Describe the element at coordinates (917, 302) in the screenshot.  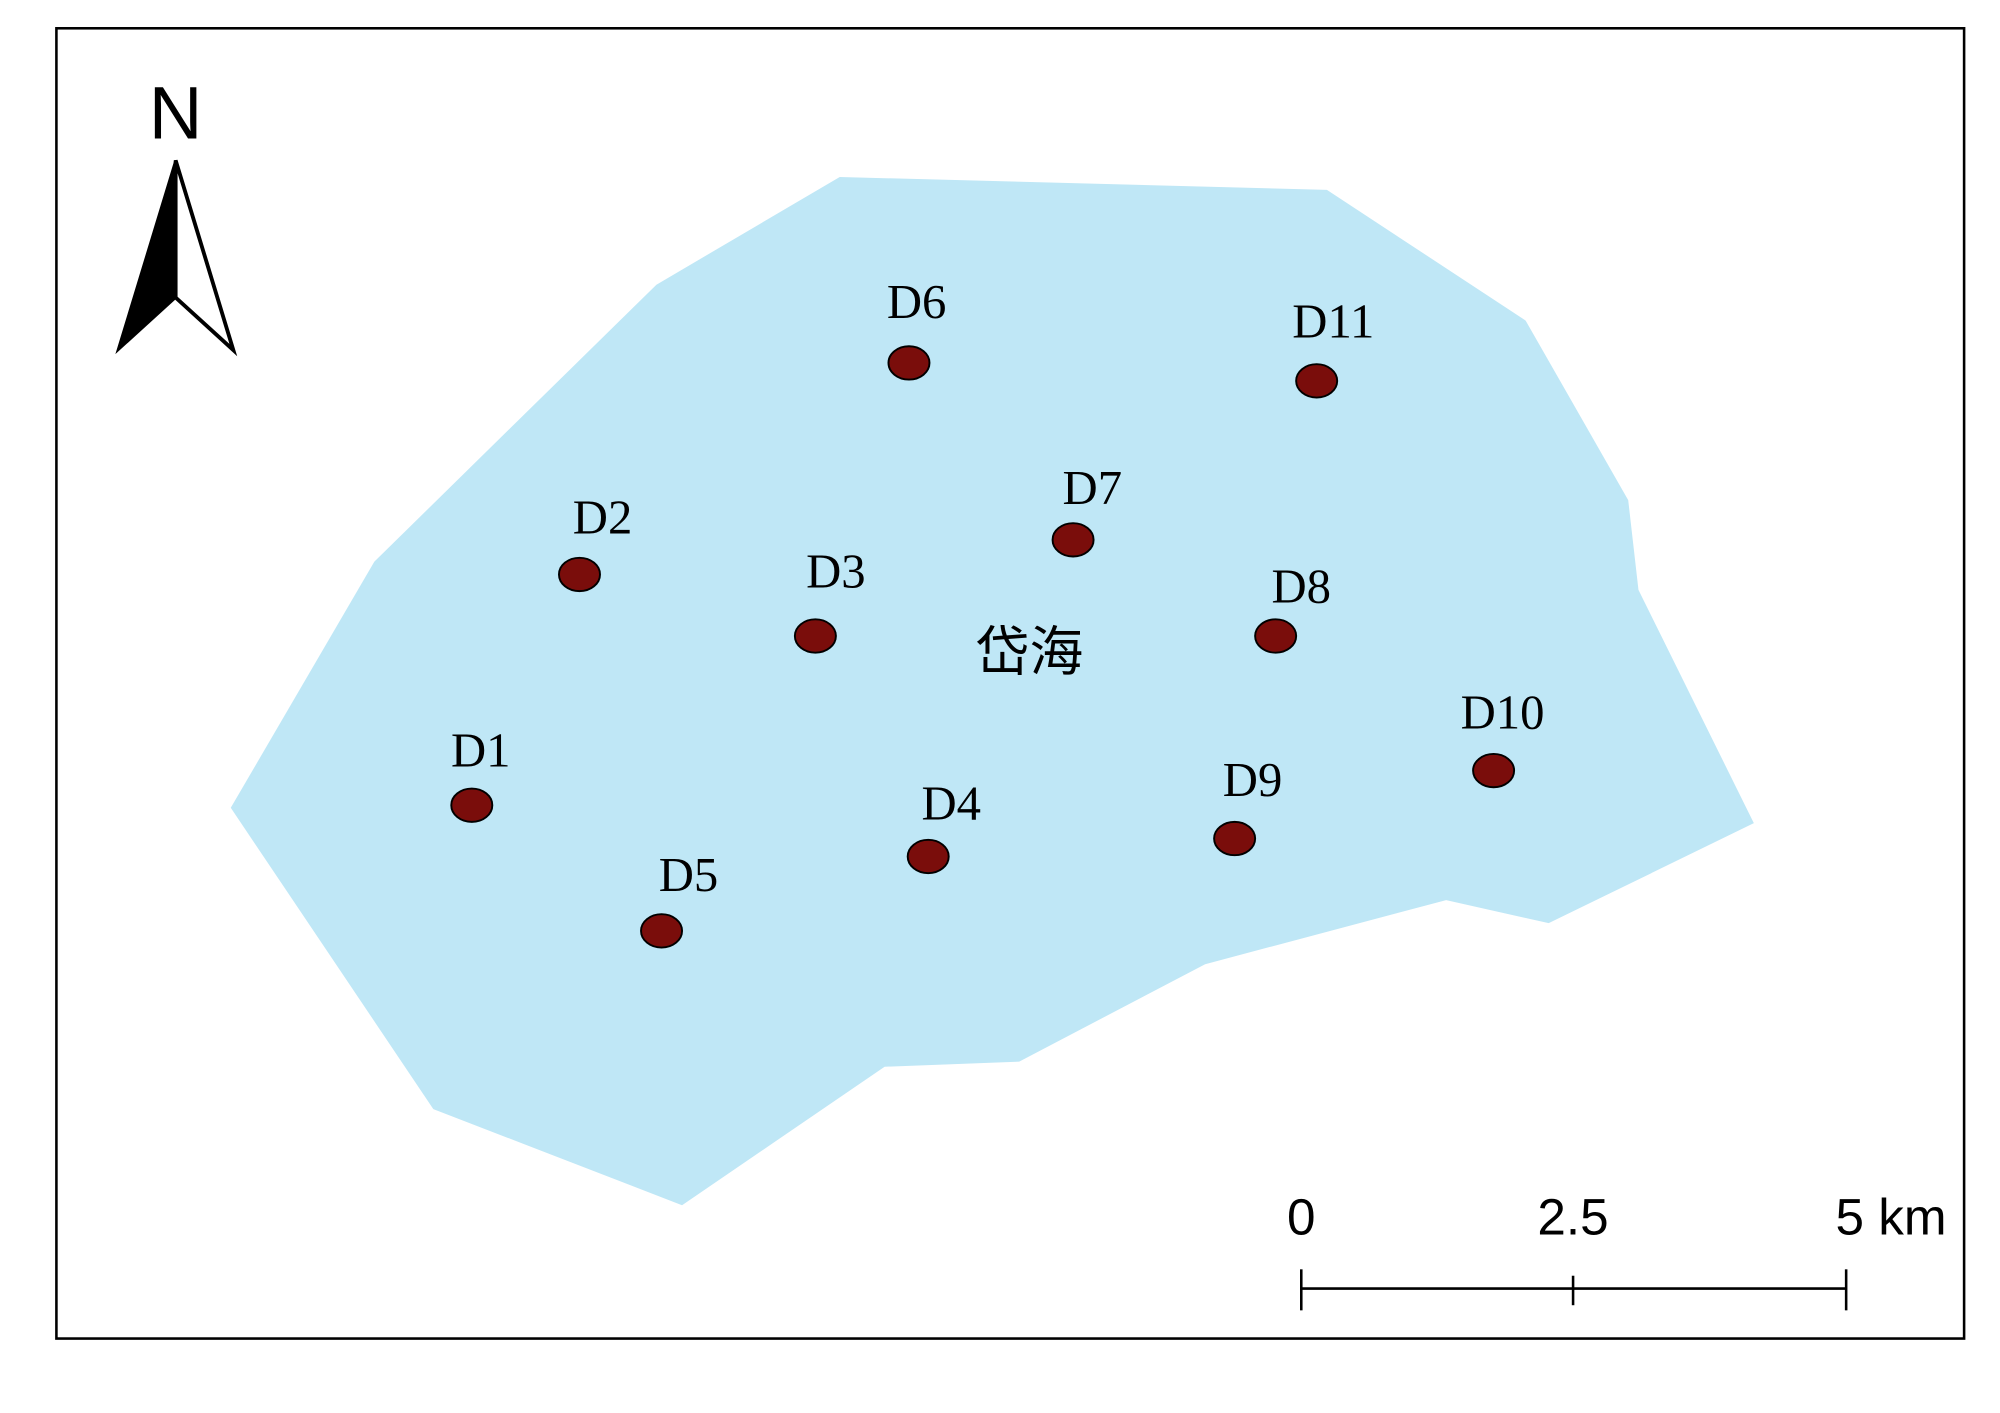
I see `site-label: D6` at that location.